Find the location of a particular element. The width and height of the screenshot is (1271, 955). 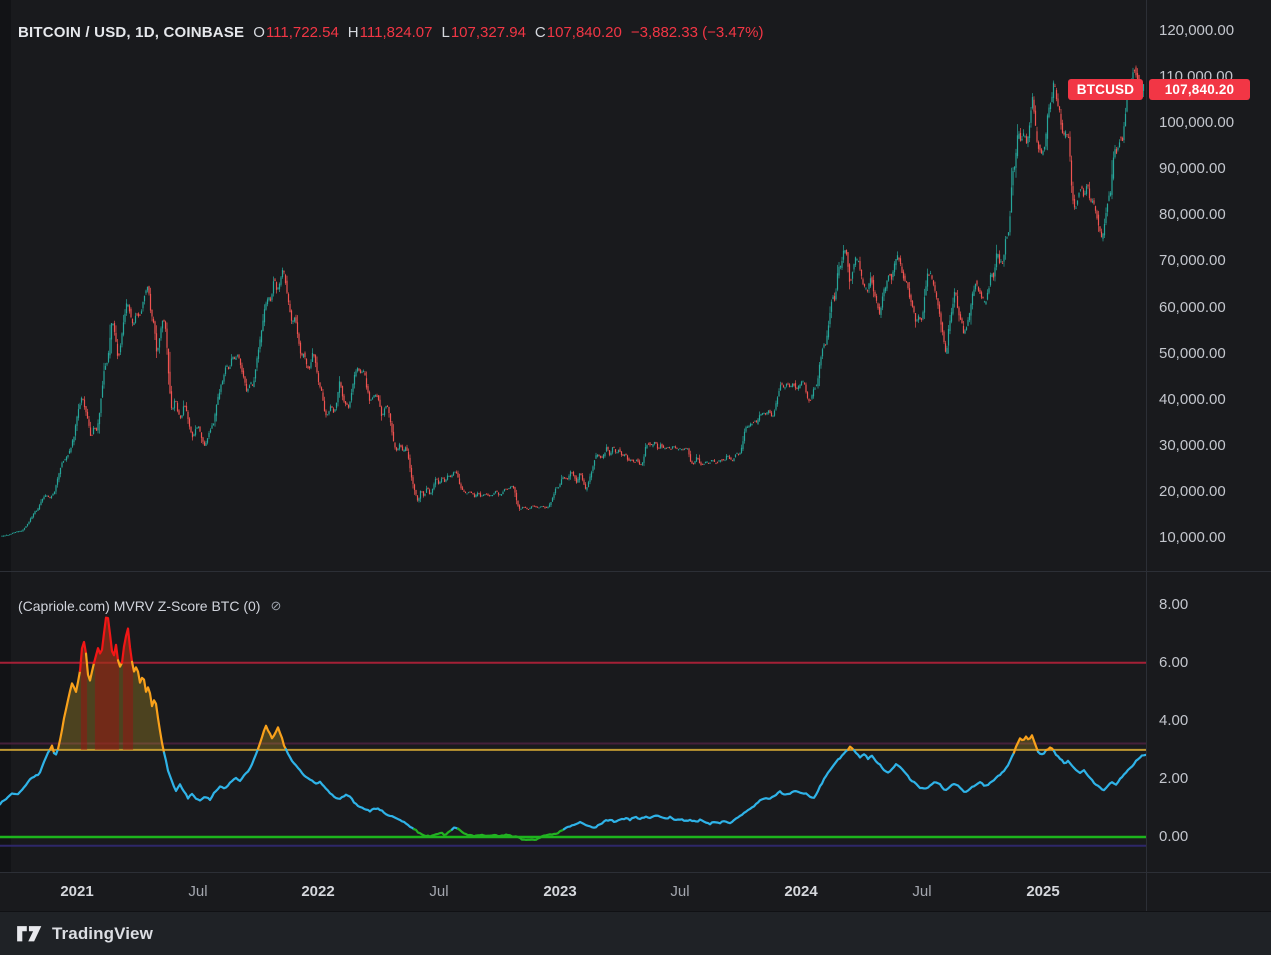

price-axis-label: 100,000.00 is located at coordinates (1197, 123).